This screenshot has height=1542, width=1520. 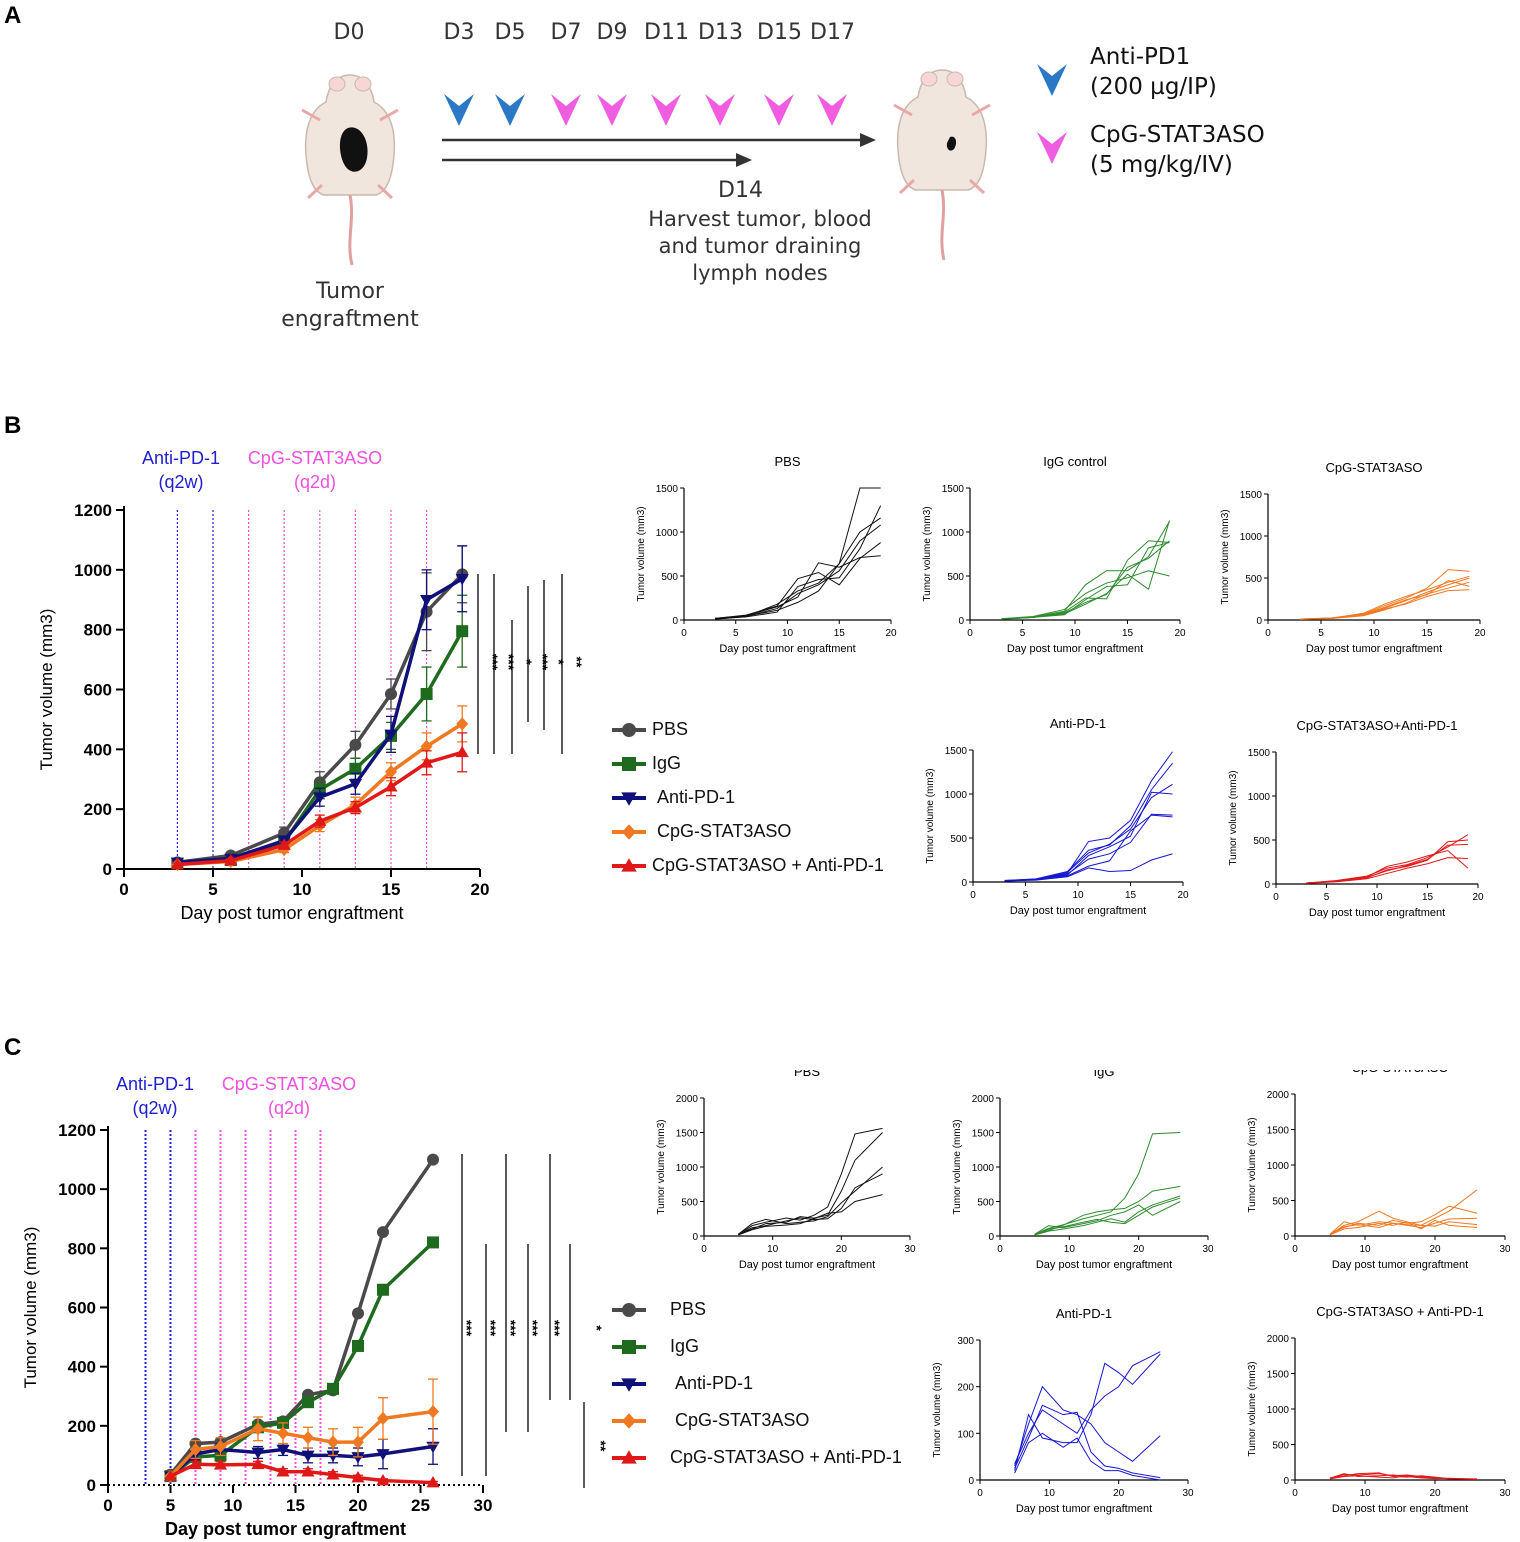 What do you see at coordinates (1504, 1493) in the screenshot?
I see `x-tick-label: 30` at bounding box center [1504, 1493].